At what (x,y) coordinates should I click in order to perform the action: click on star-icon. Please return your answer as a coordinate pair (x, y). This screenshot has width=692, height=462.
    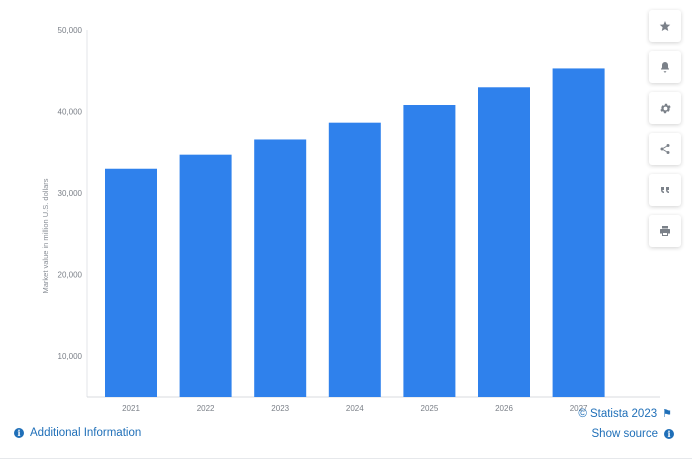
    Looking at the image, I should click on (665, 26).